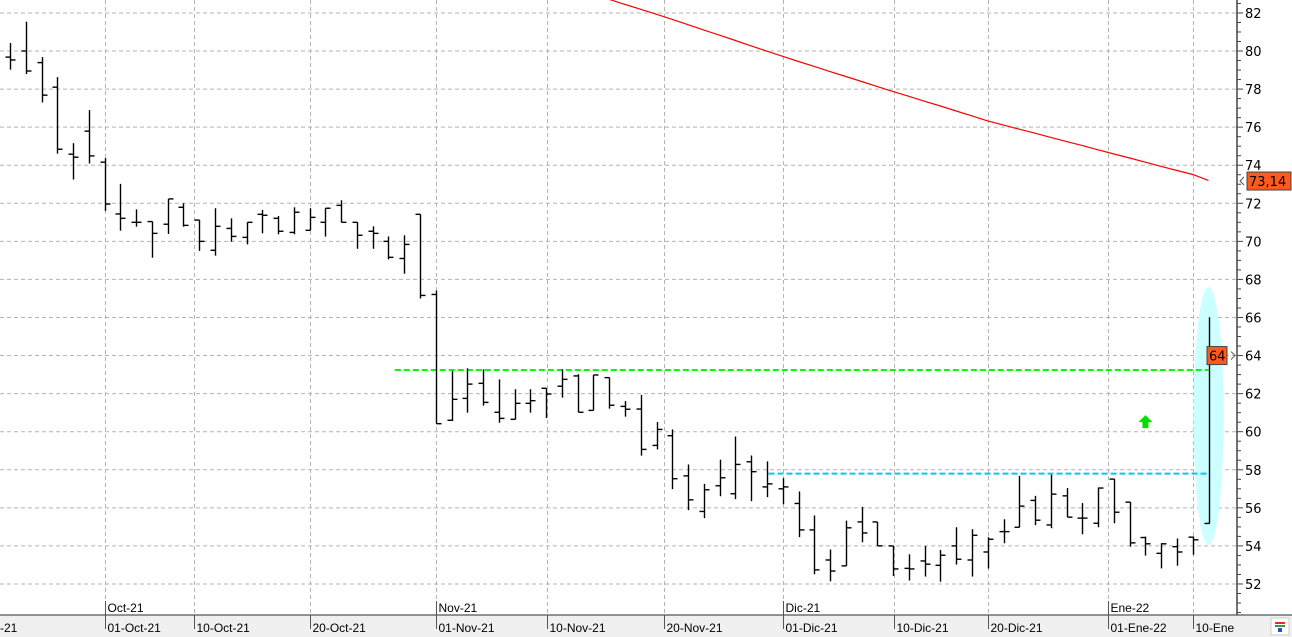  What do you see at coordinates (578, 628) in the screenshot?
I see `x-tick-label: 10-Nov-21` at bounding box center [578, 628].